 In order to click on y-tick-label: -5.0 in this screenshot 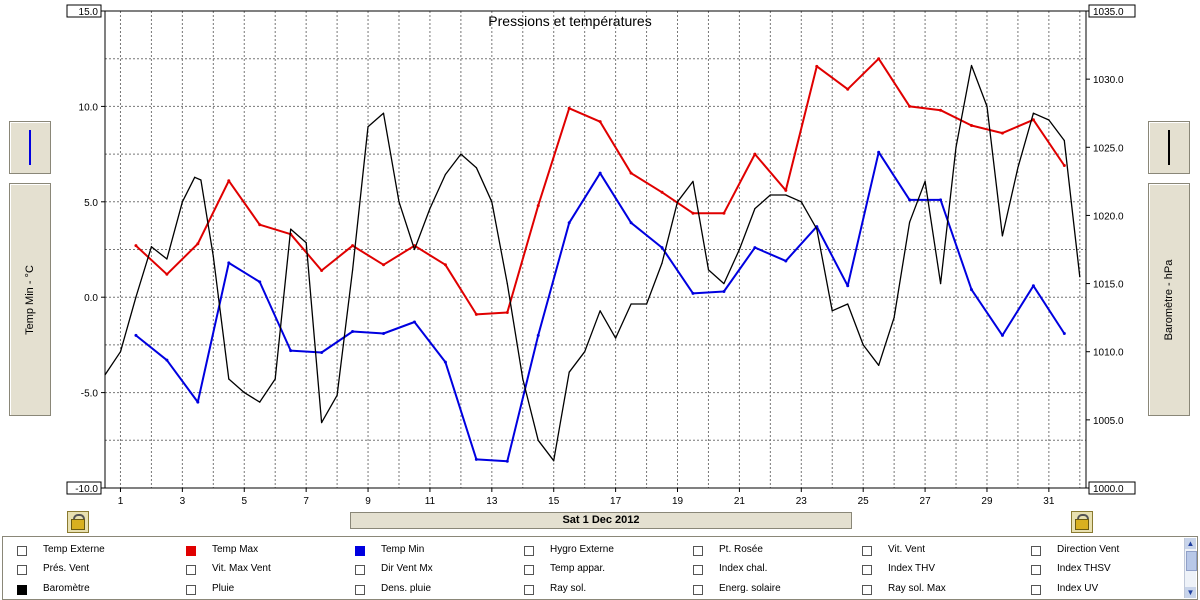, I will do `click(90, 394)`.